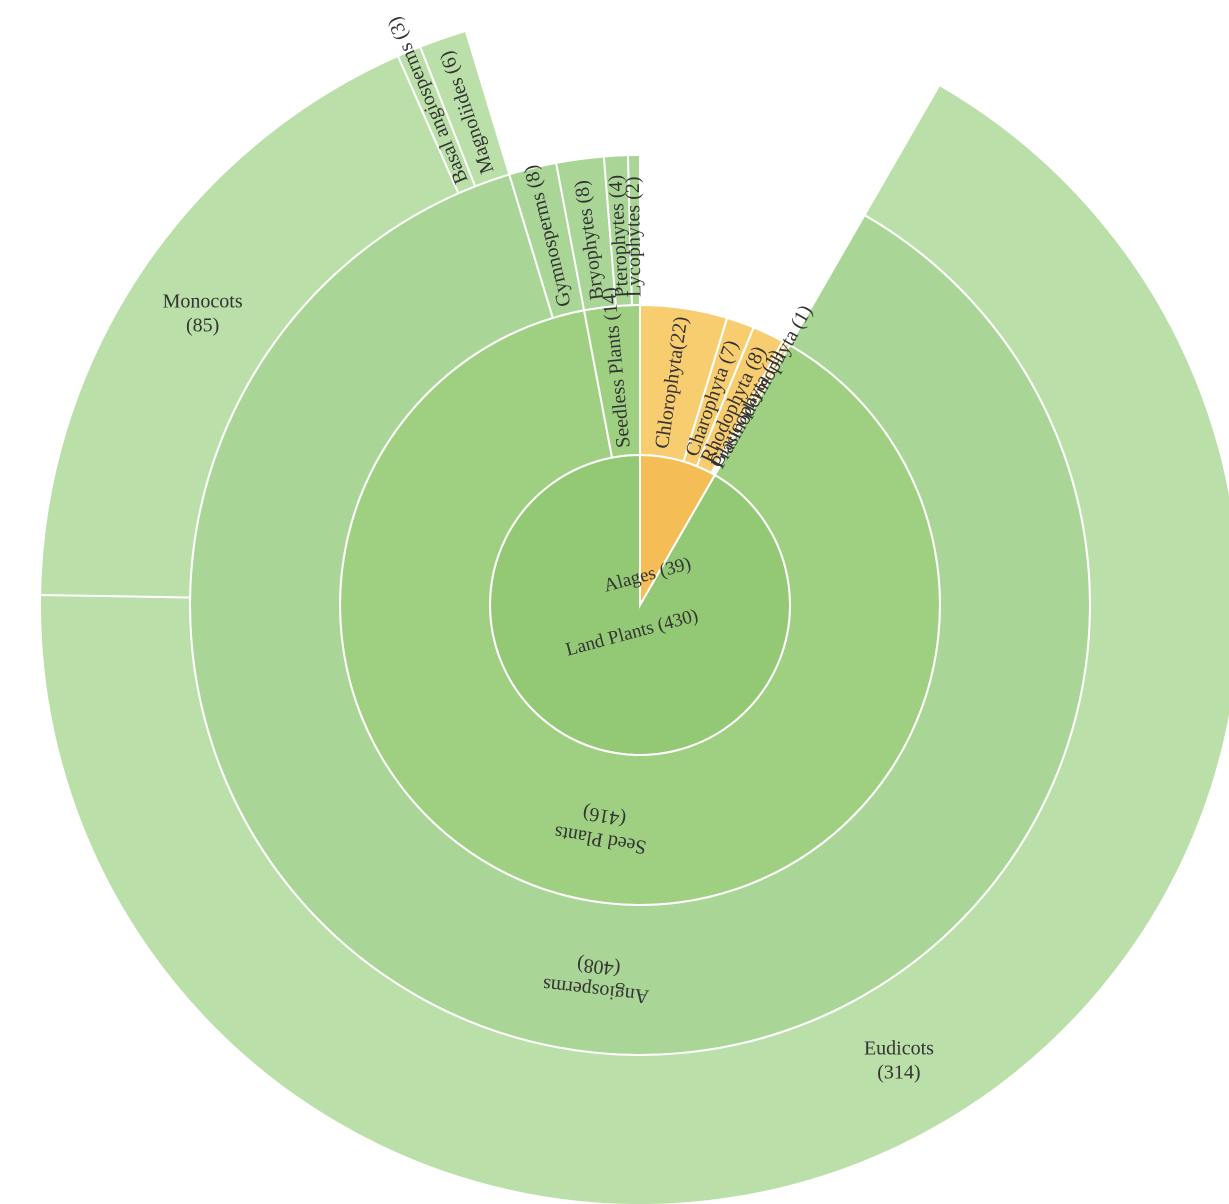 The width and height of the screenshot is (1229, 1204). Describe the element at coordinates (634, 236) in the screenshot. I see `label-lycophytes: Lycophytes (2)` at that location.